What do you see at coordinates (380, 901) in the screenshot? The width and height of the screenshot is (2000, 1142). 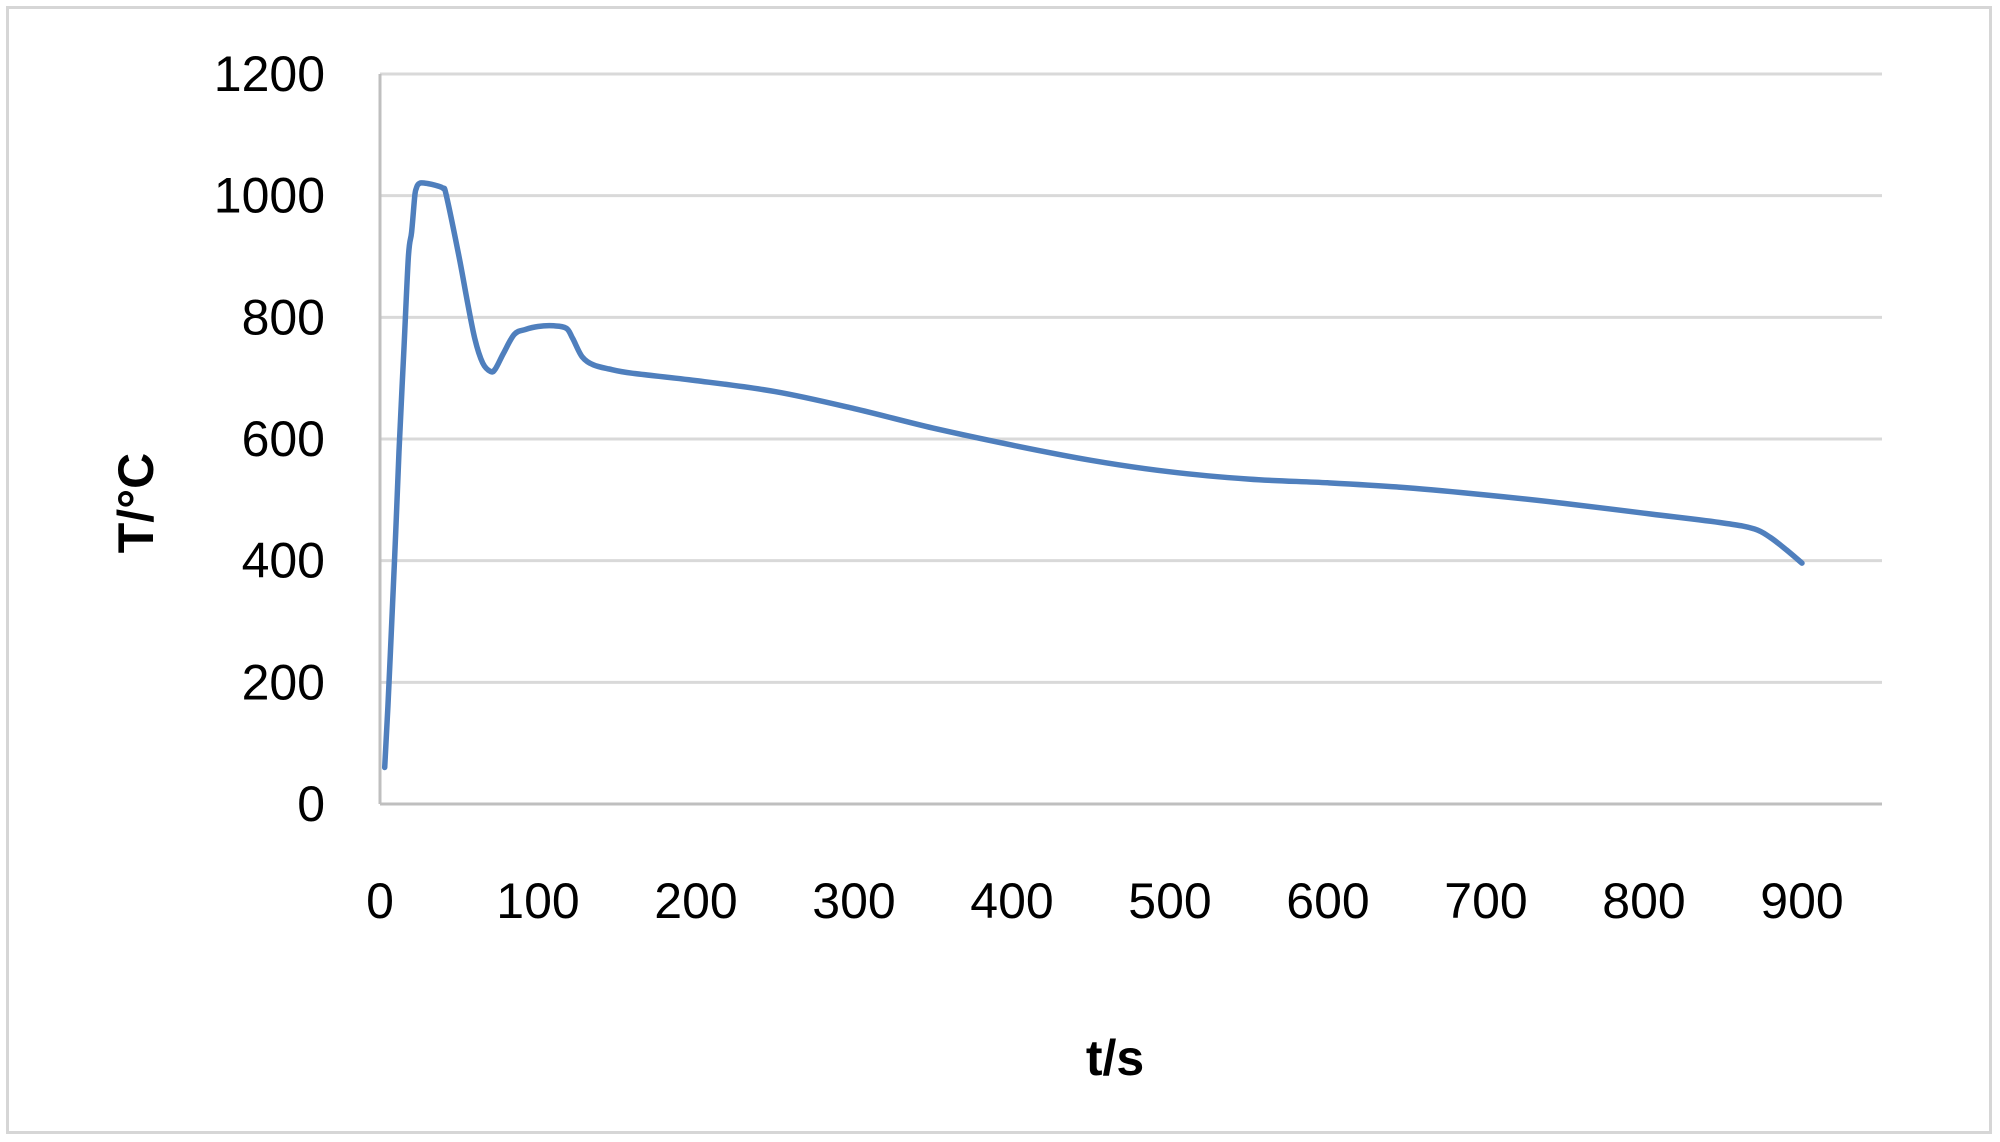 I see `x-tick-label: 0` at bounding box center [380, 901].